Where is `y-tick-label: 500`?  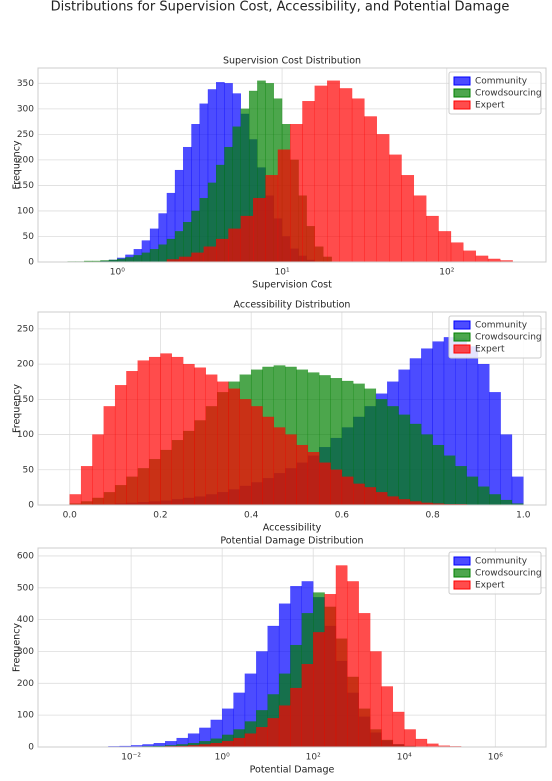
y-tick-label: 500 is located at coordinates (25, 588).